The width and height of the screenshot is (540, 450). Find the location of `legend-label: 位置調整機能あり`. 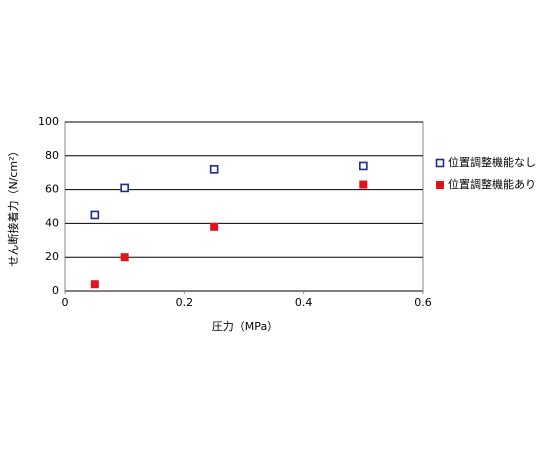

legend-label: 位置調整機能あり is located at coordinates (492, 184).